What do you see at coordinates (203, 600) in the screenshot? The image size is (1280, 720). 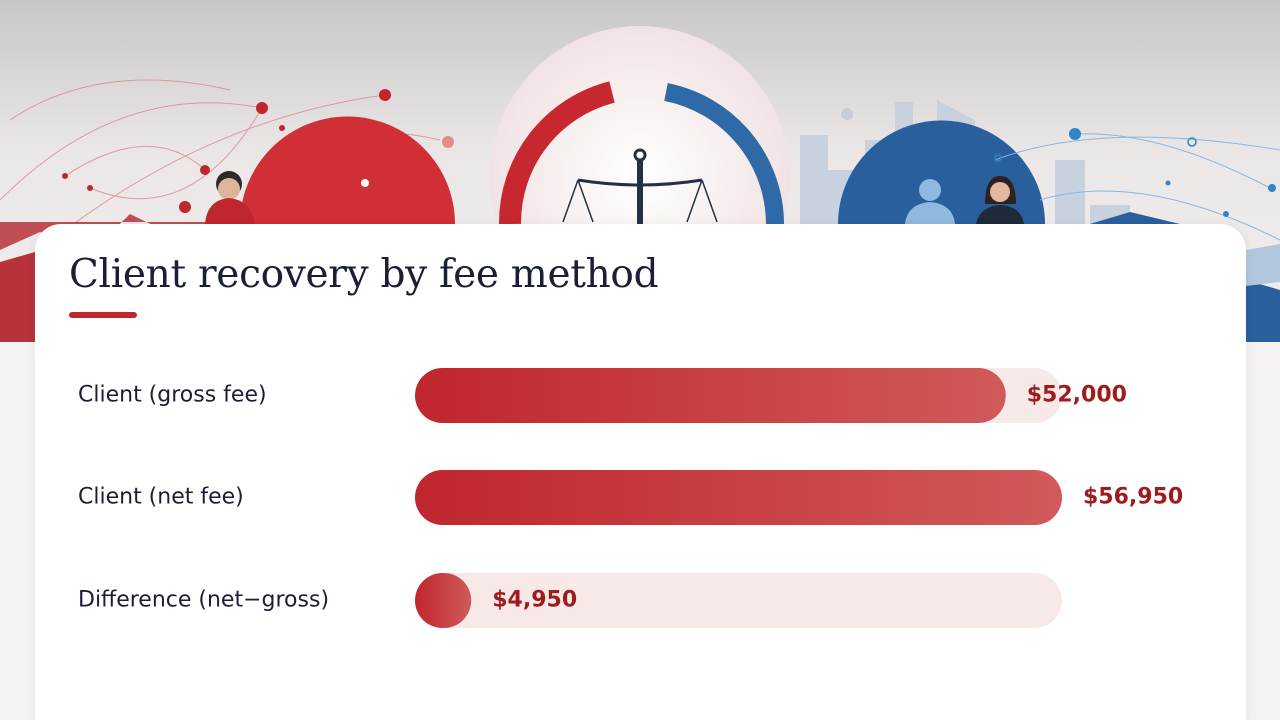 I see `category-label: Difference (net−gross)` at bounding box center [203, 600].